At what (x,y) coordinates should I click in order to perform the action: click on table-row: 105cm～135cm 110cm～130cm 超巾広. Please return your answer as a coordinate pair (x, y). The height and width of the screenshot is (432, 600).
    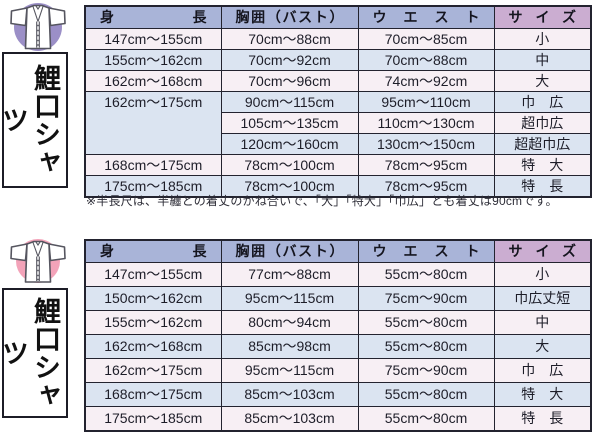
    Looking at the image, I should click on (338, 122).